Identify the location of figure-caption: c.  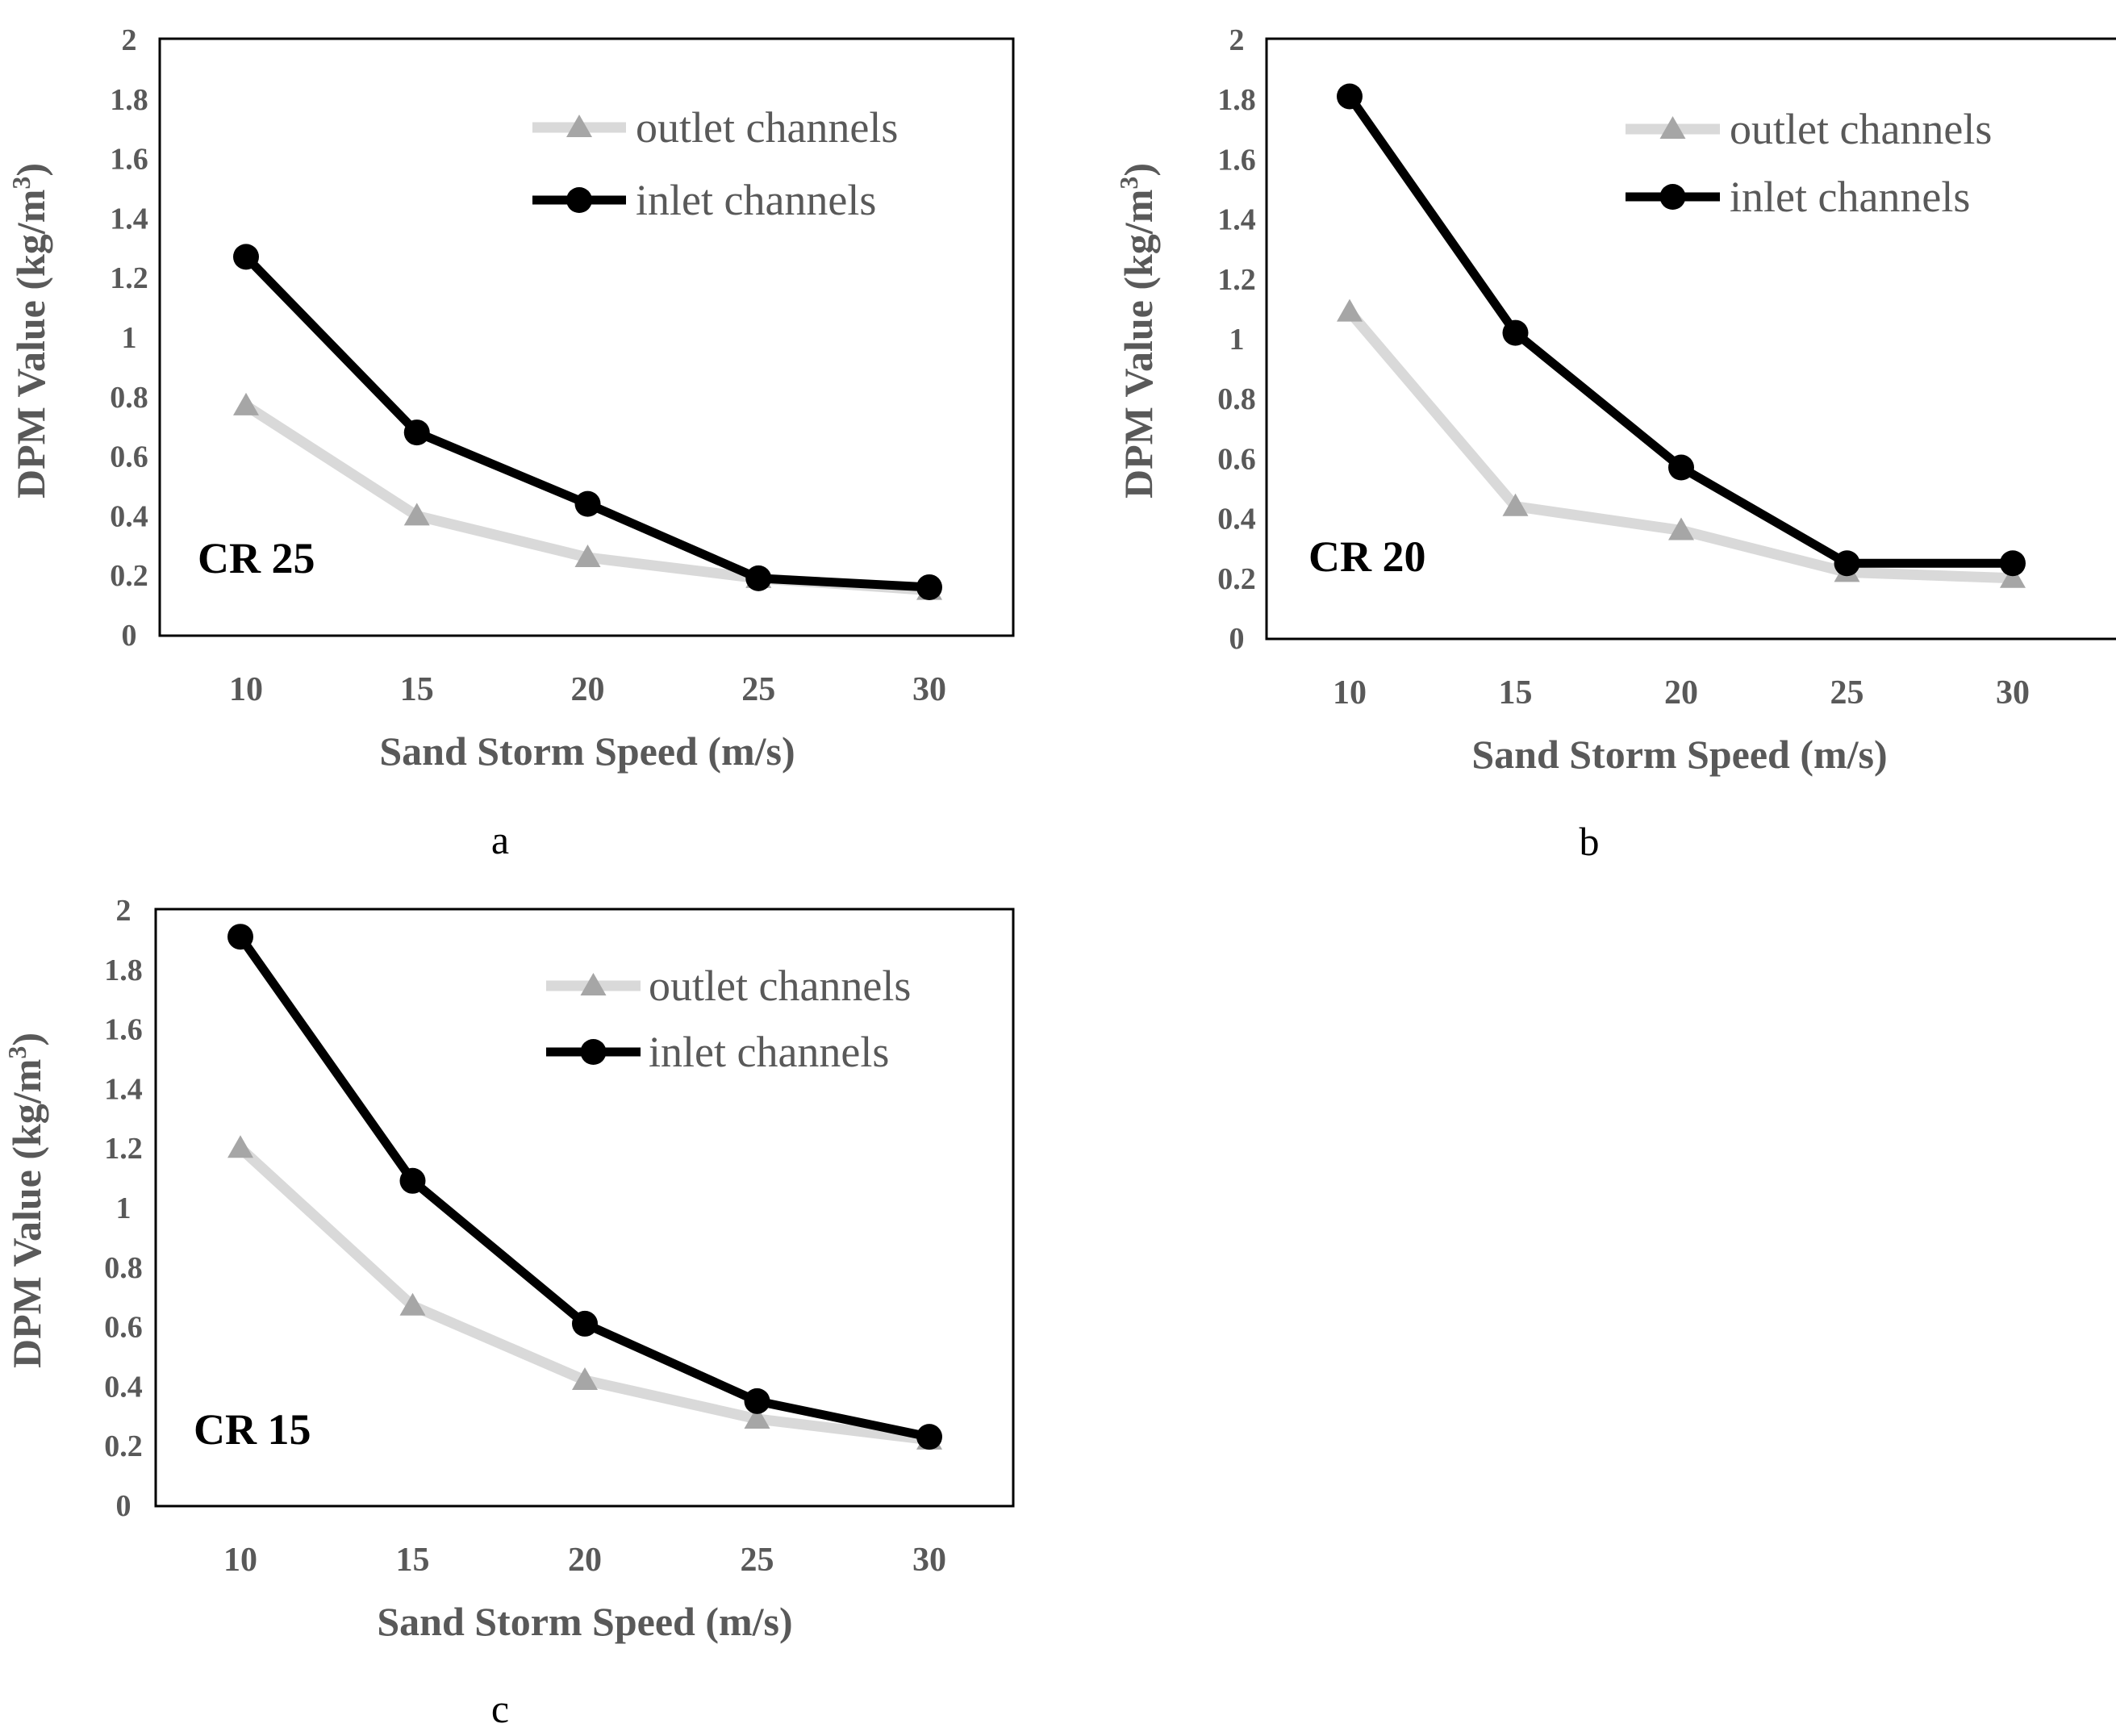
(500, 1708).